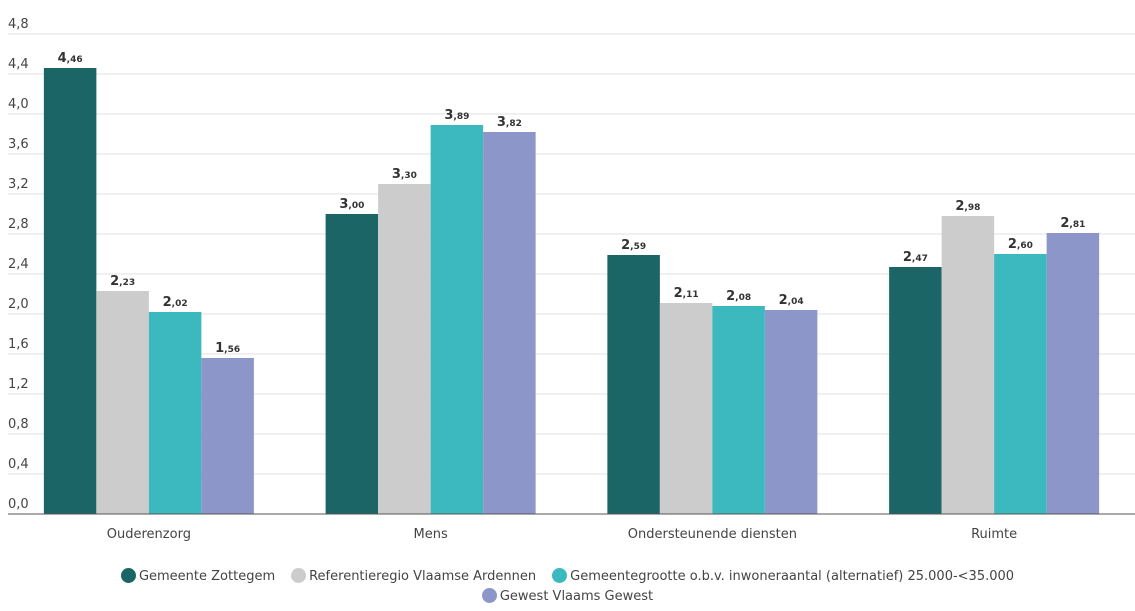 The image size is (1135, 611). What do you see at coordinates (423, 576) in the screenshot?
I see `legend-label: Referentieregio Vlaamse Ardennen` at bounding box center [423, 576].